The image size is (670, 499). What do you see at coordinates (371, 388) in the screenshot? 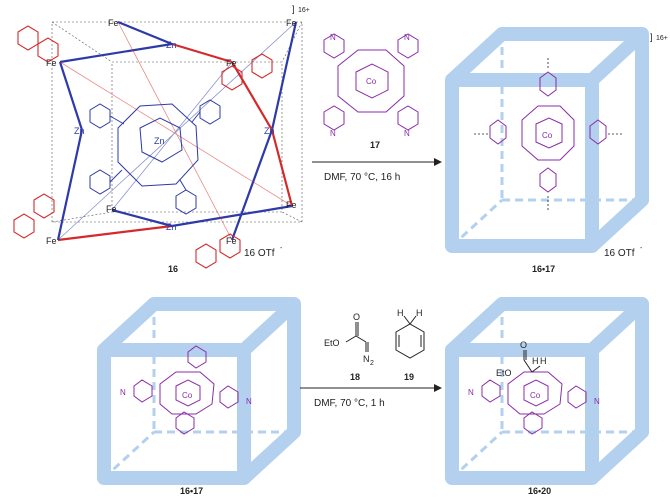
I see `bottom-arrow` at bounding box center [371, 388].